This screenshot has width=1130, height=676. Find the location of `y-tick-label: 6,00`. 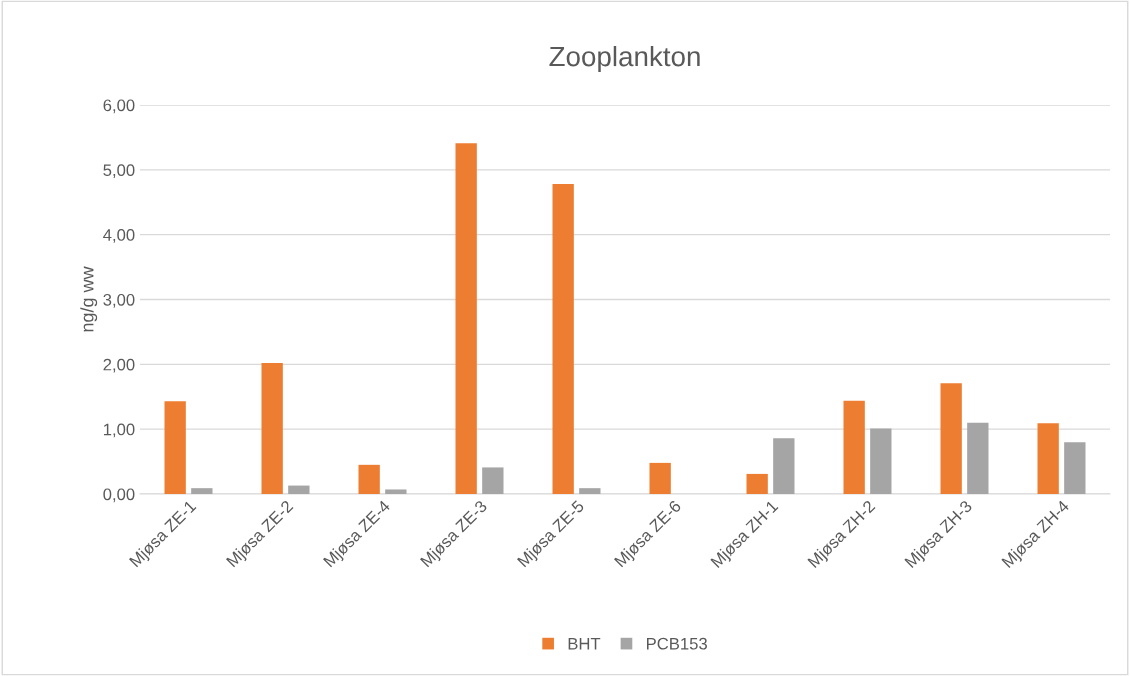

y-tick-label: 6,00 is located at coordinates (119, 106).